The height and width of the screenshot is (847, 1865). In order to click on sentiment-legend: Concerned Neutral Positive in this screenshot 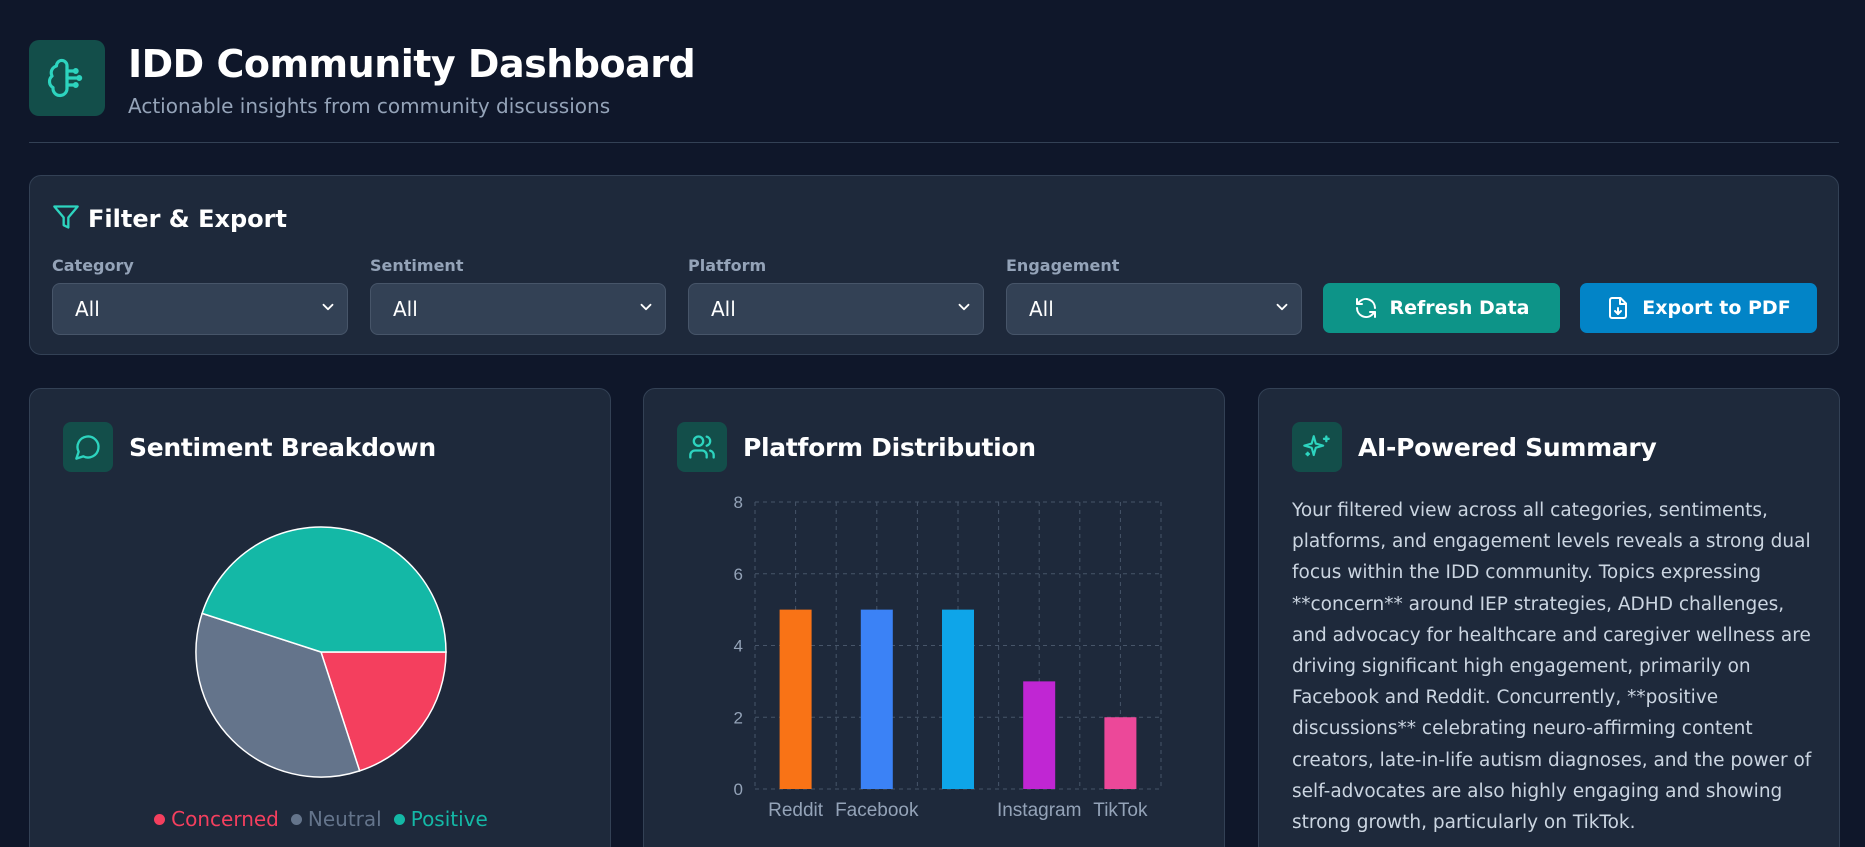, I will do `click(321, 819)`.